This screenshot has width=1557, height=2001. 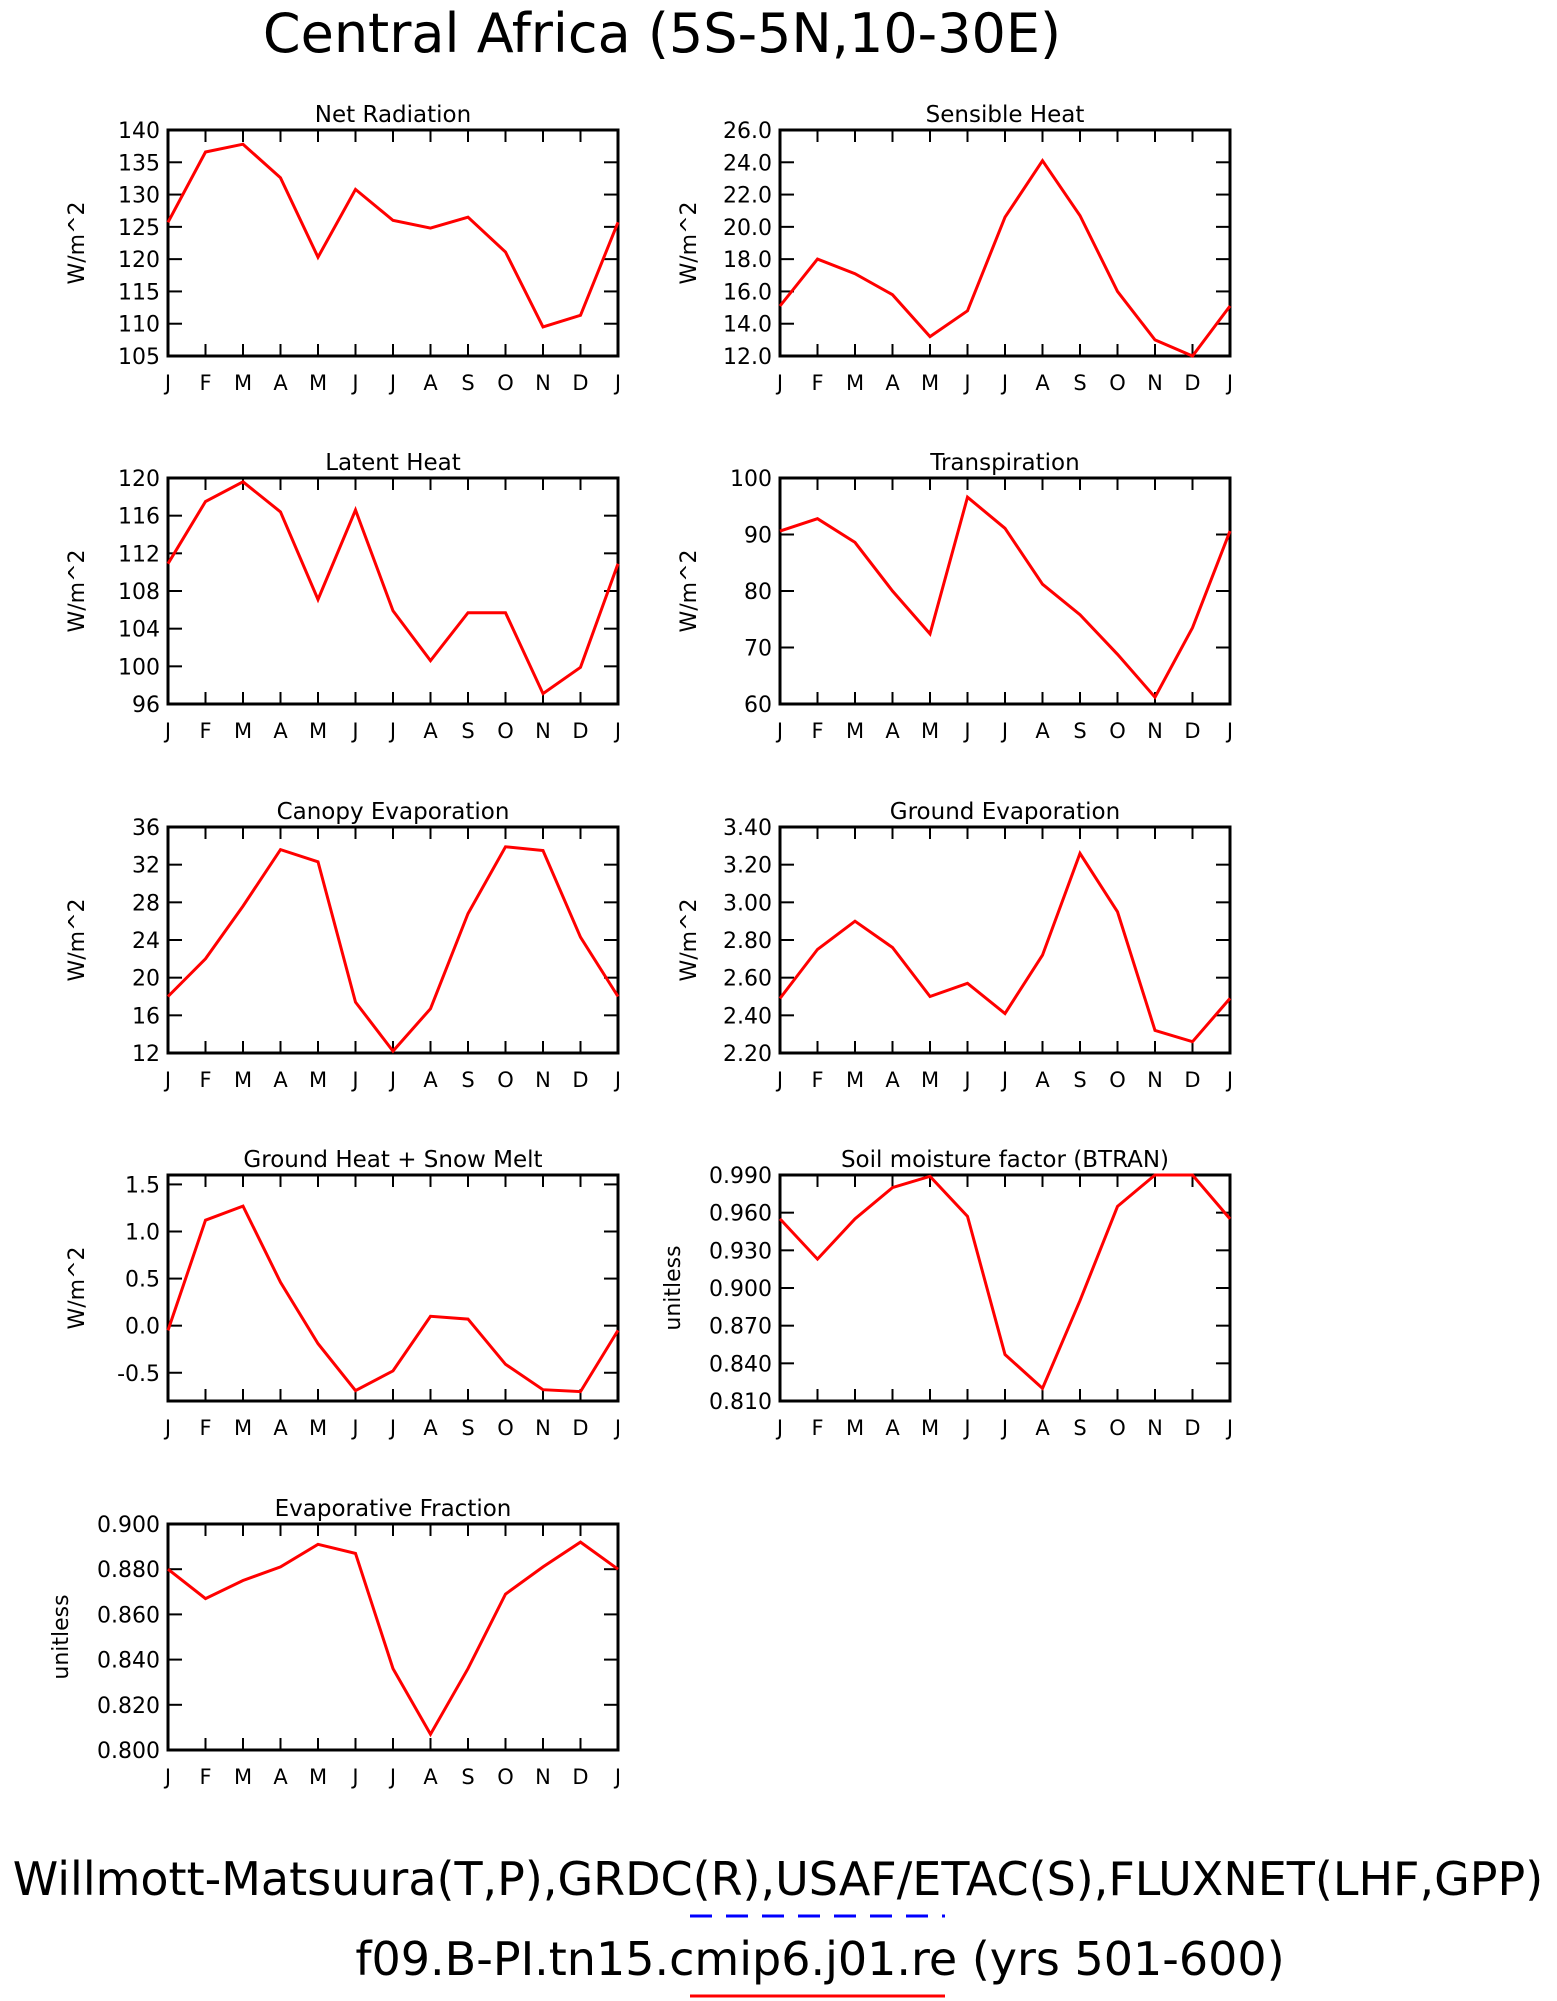 I want to click on y-tick-label: 14.0, so click(x=747, y=325).